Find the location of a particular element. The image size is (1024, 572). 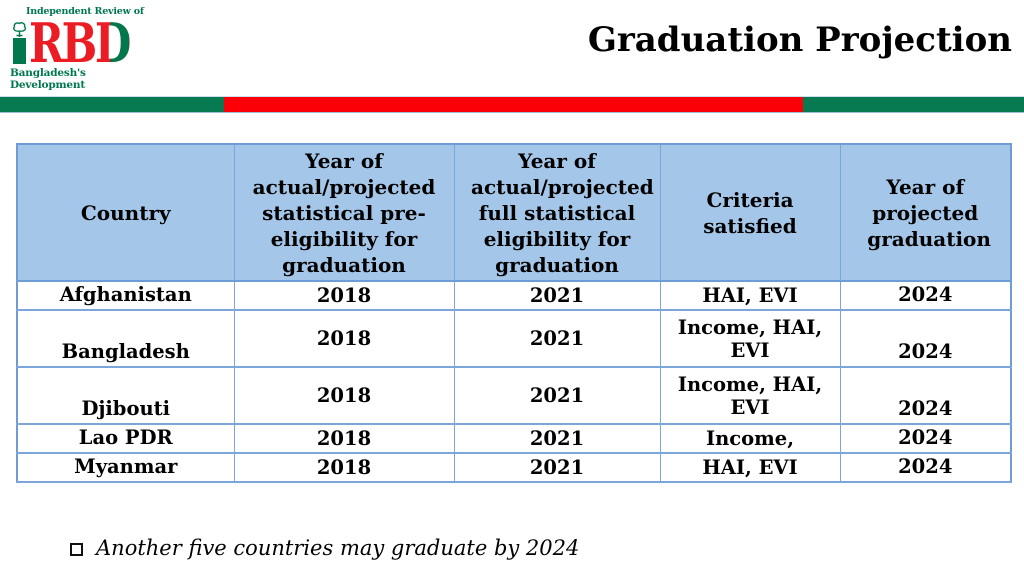

column-header-projected-graduation: Year of projected graduation is located at coordinates (925, 212).